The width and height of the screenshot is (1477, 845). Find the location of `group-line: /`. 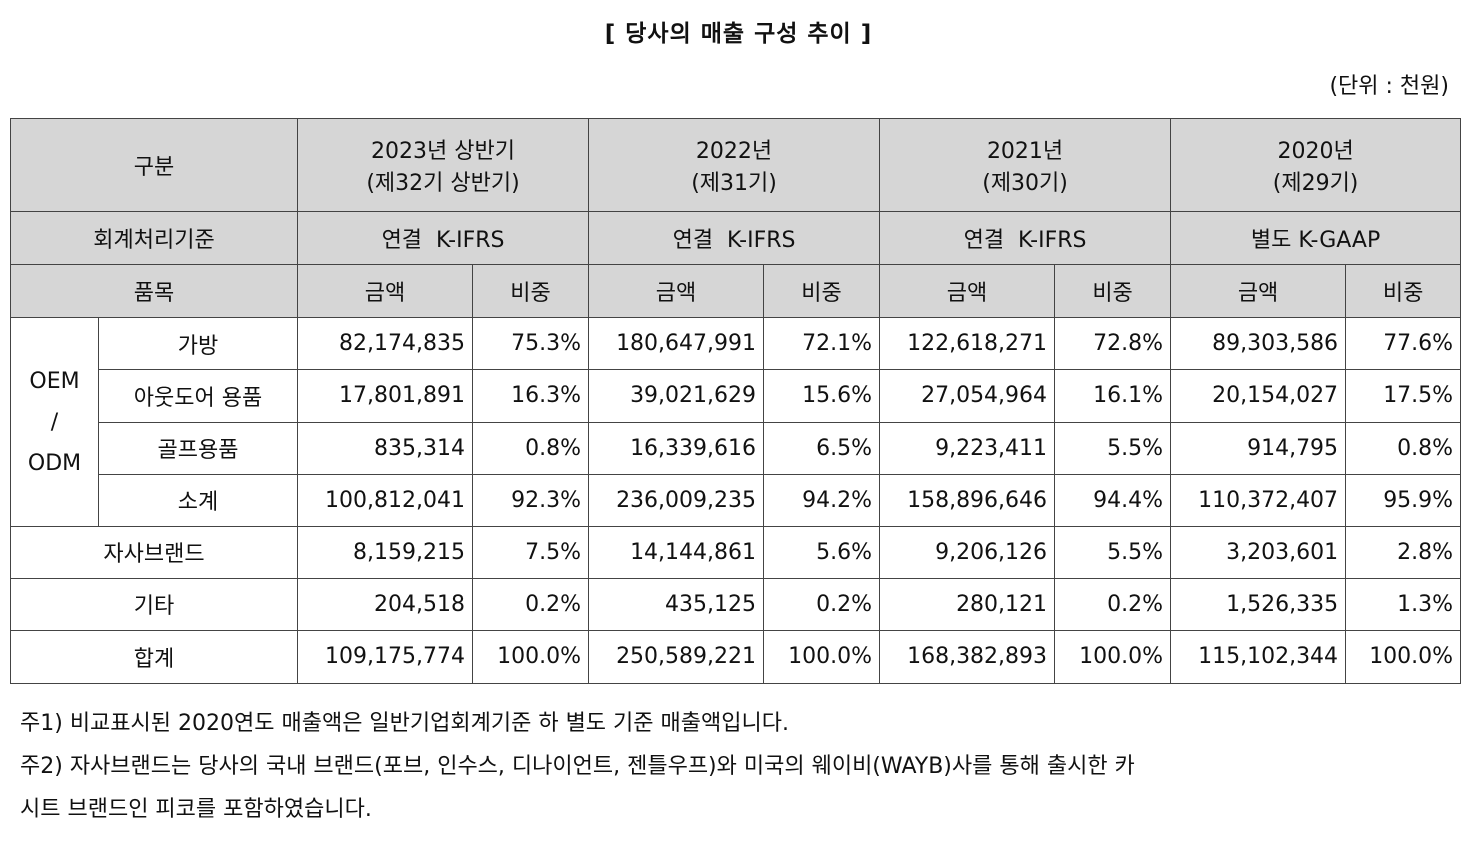

group-line: / is located at coordinates (54, 422).